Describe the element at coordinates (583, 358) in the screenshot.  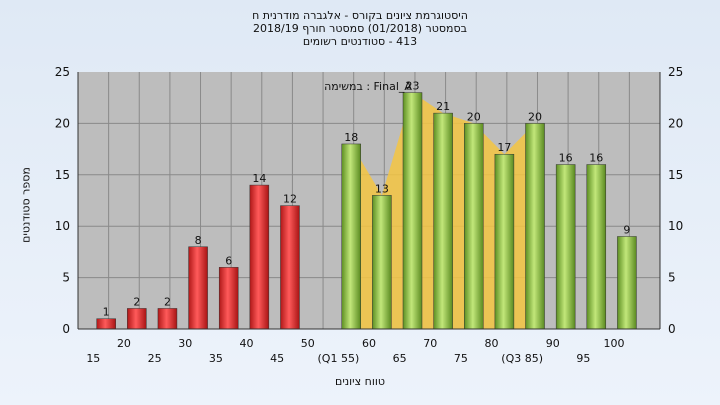
I see `x-tick-label: 95` at that location.